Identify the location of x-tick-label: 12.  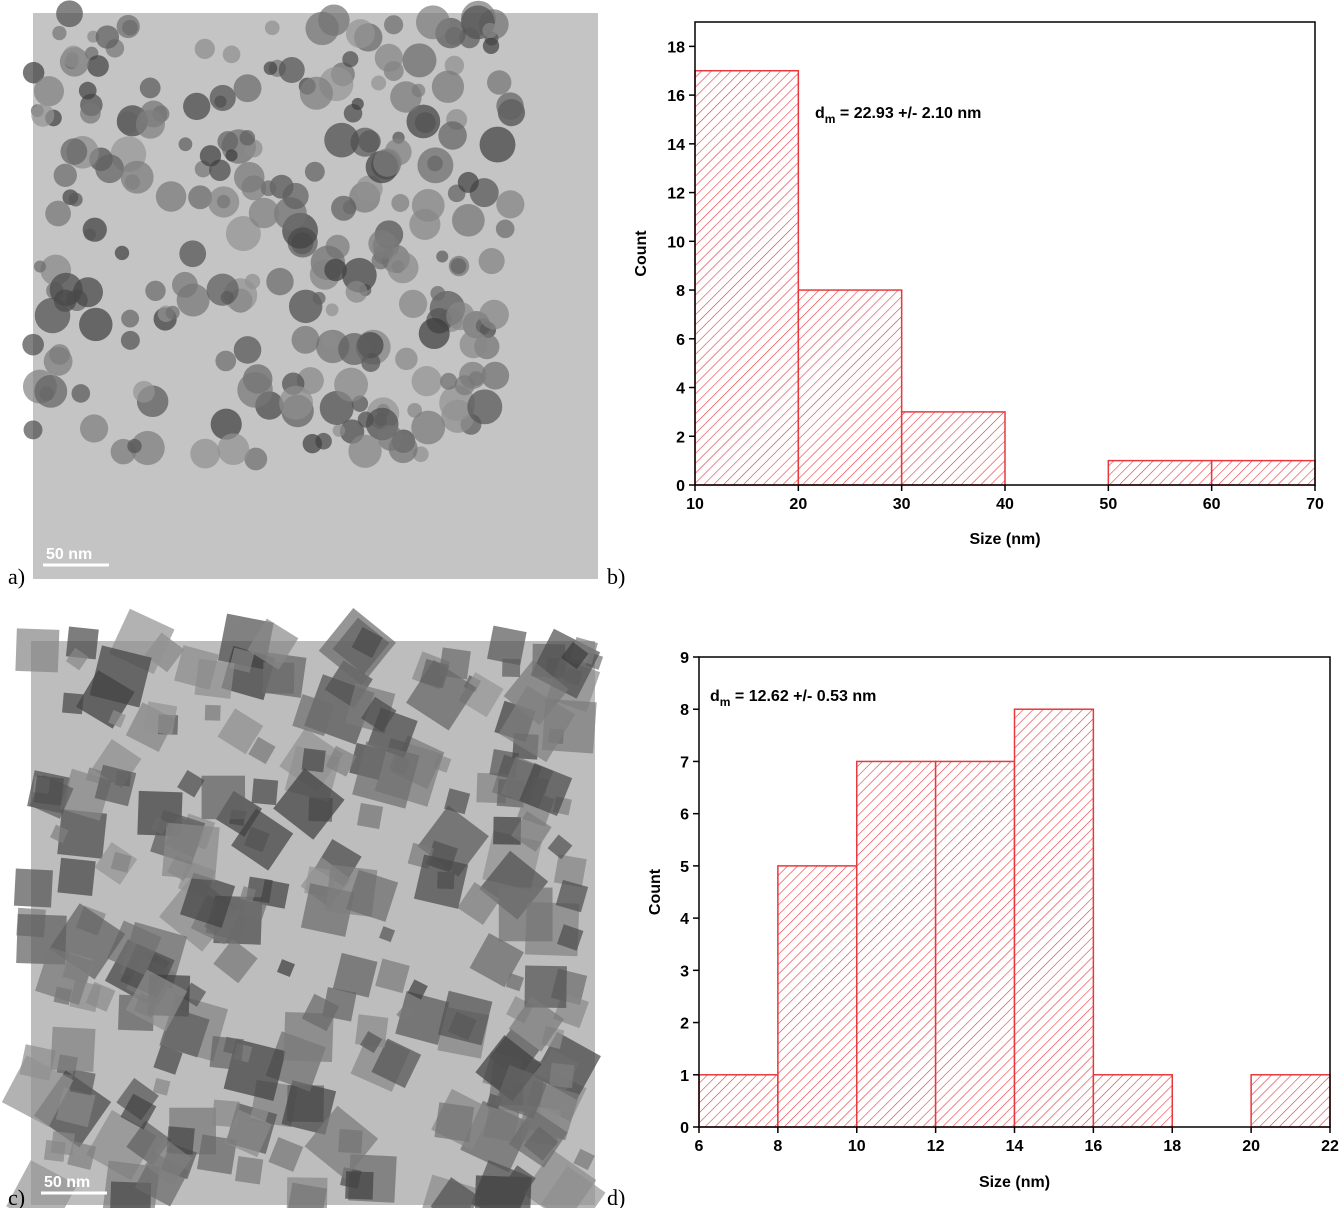
(936, 1146).